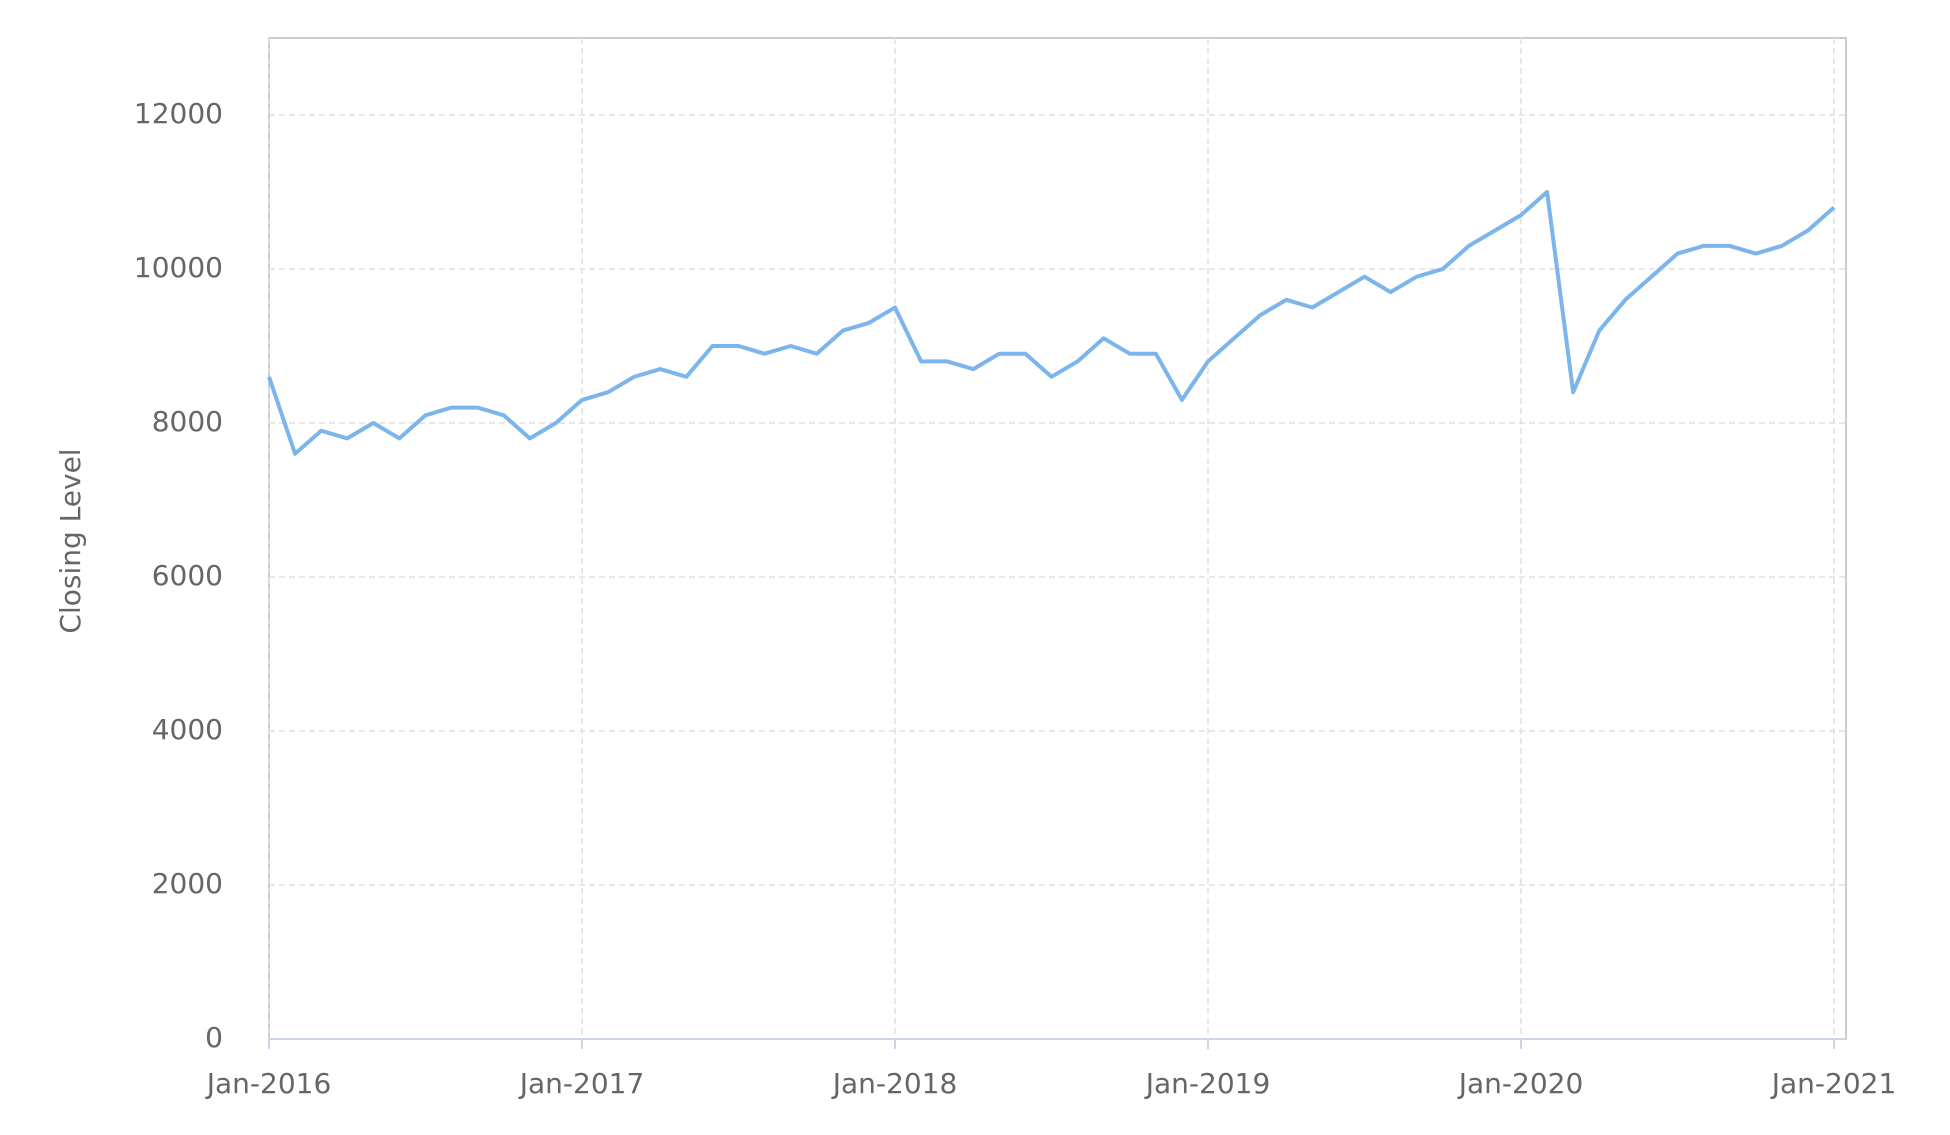 This screenshot has height=1135, width=1950. I want to click on y-tick-label: 10000, so click(178, 267).